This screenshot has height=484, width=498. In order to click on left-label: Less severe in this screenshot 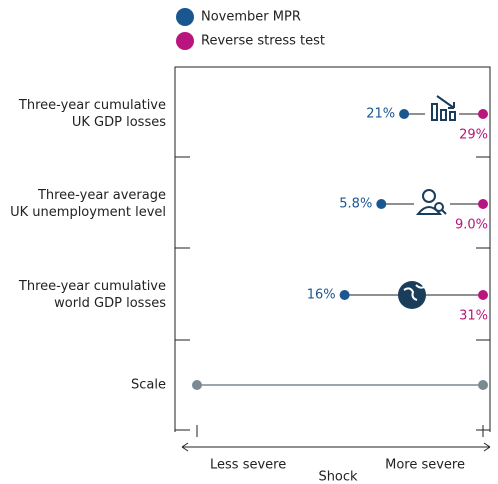, I will do `click(248, 465)`.